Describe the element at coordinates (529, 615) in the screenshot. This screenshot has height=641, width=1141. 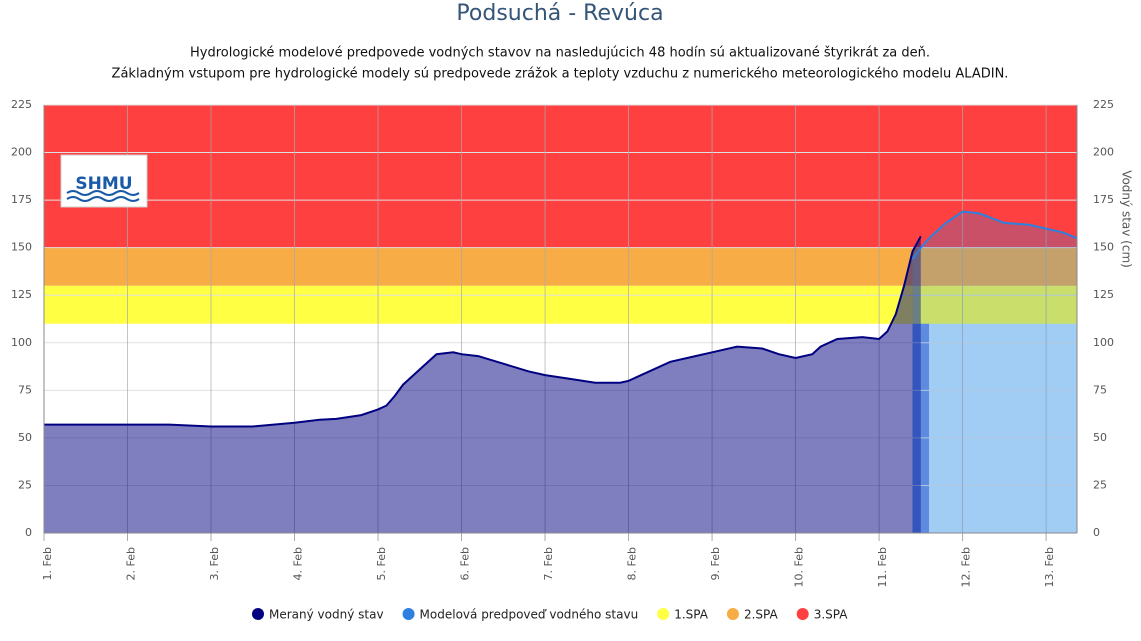
I see `legend-label: Modelová predpoveď vodného stavu` at that location.